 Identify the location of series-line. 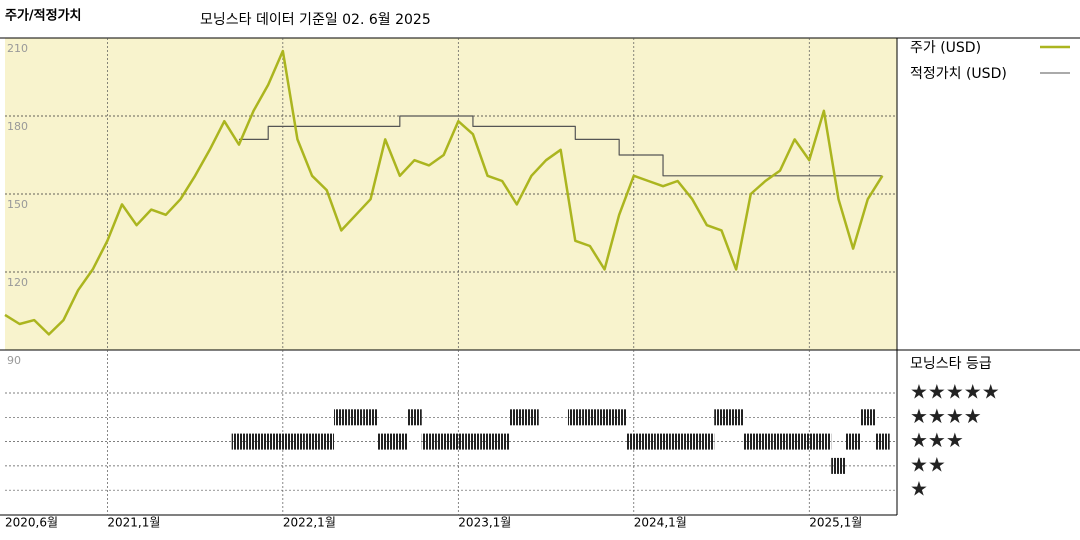
(560, 146).